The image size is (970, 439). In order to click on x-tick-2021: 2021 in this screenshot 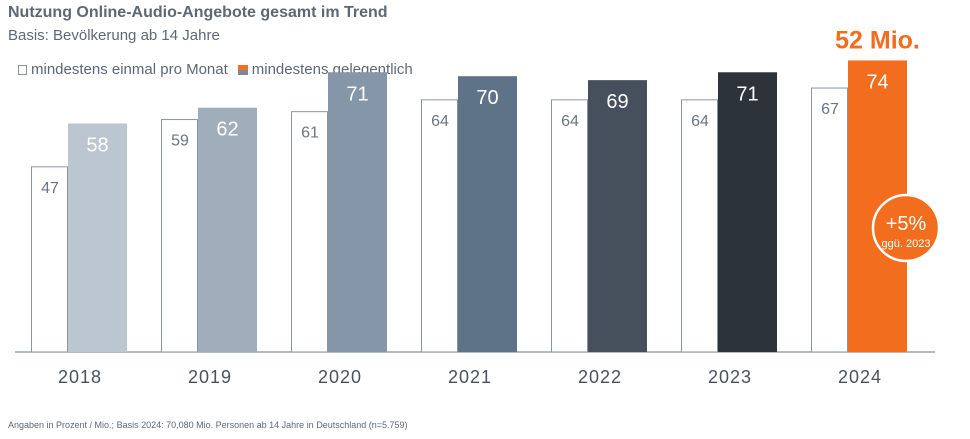, I will do `click(470, 377)`.